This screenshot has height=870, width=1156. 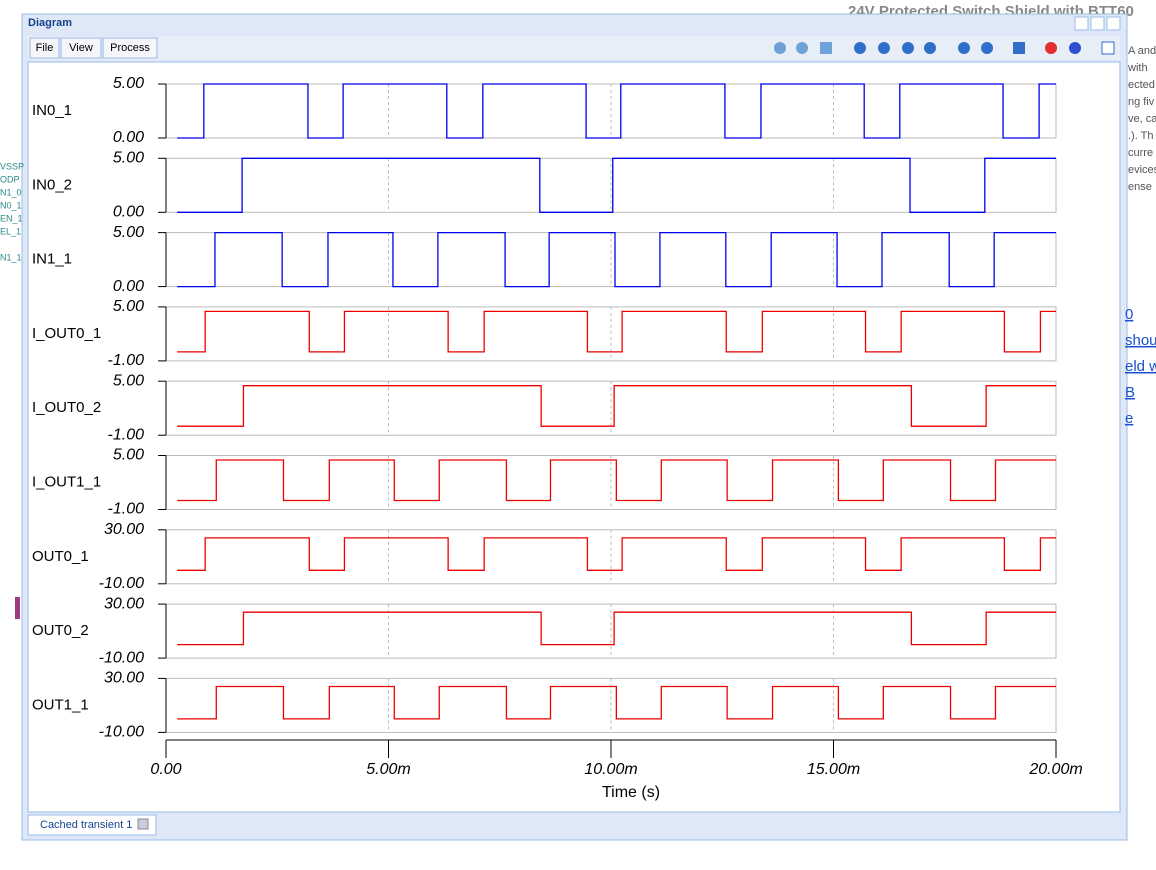 I want to click on menu-label: File, so click(x=45, y=48).